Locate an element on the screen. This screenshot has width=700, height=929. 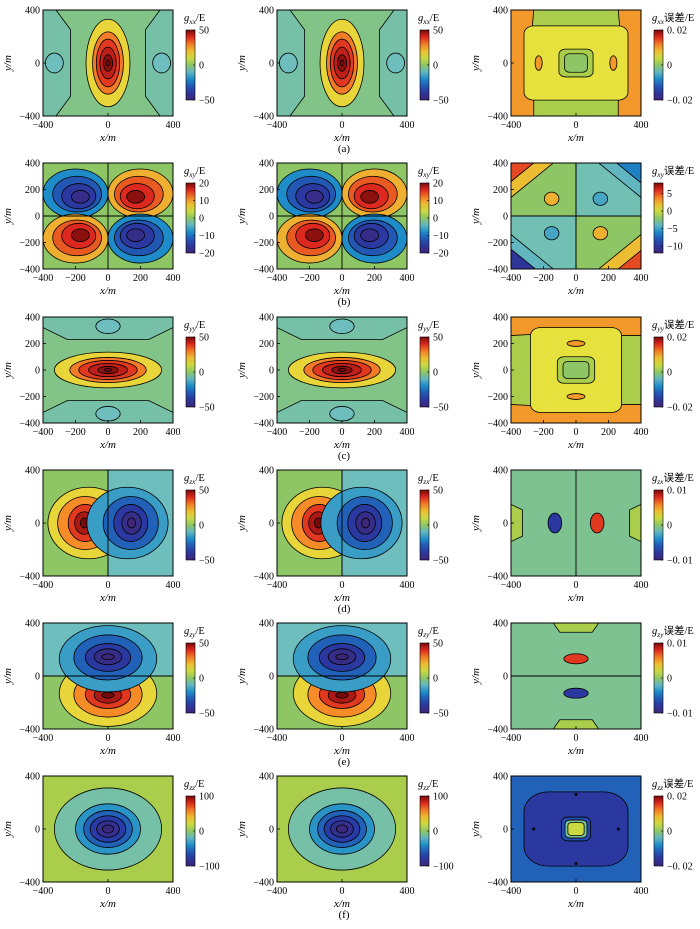
x-tick-label: −200 is located at coordinates (75, 278).